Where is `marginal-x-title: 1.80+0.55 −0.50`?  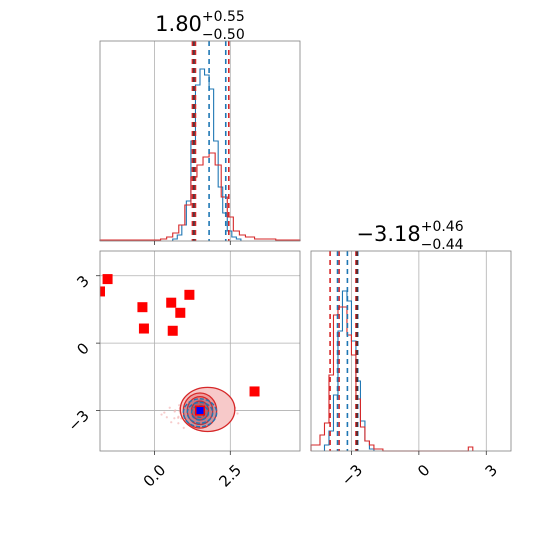 marginal-x-title: 1.80+0.55 −0.50 is located at coordinates (200, 26).